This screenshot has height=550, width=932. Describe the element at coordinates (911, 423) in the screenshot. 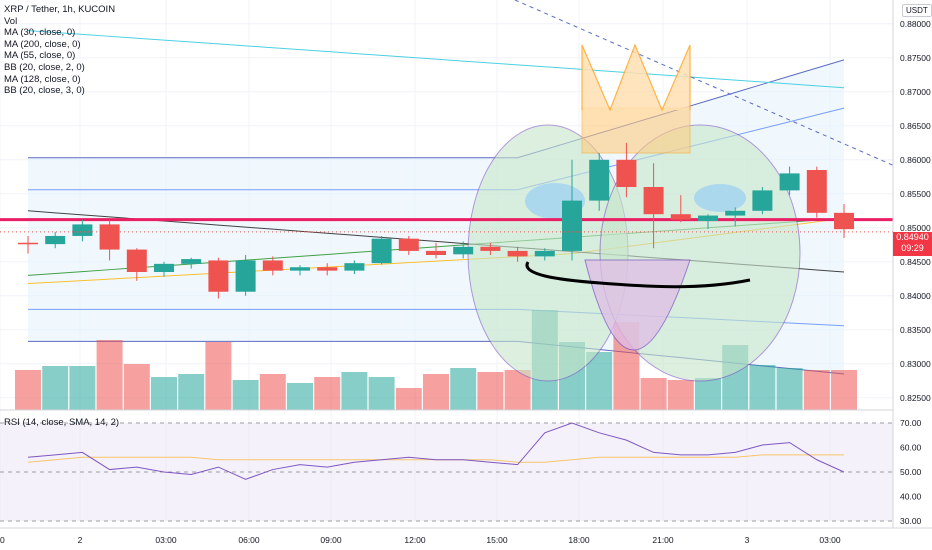

I see `rsi-axis-label: 70.00` at that location.